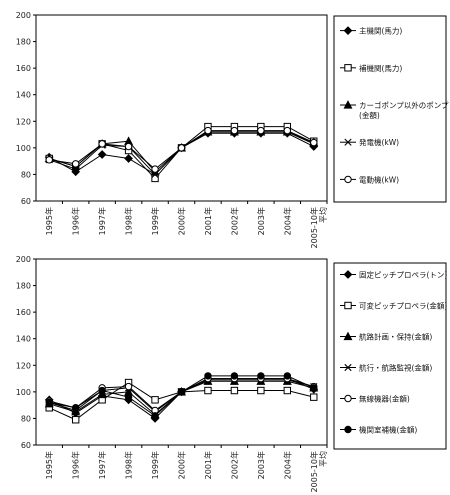 The image size is (450, 495). What do you see at coordinates (384, 399) in the screenshot?
I see `legend-label: 無線機器(金額)` at bounding box center [384, 399].